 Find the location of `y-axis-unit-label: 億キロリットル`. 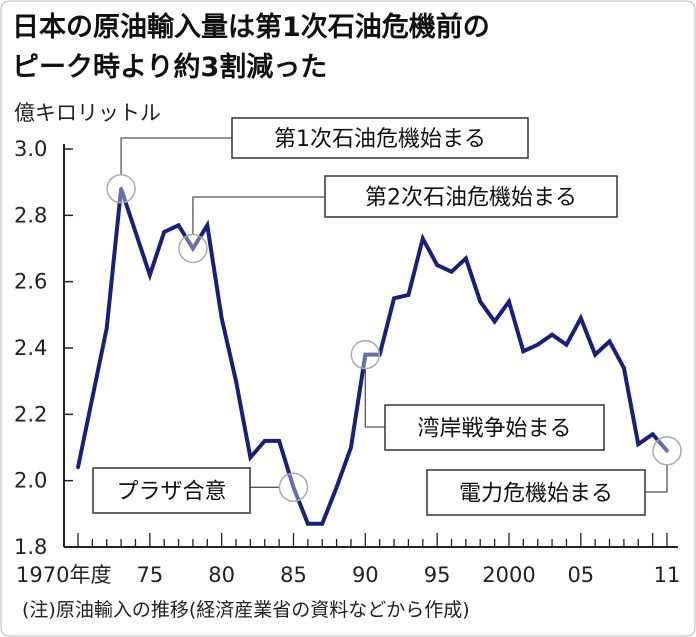

y-axis-unit-label: 億キロリットル is located at coordinates (87, 113).